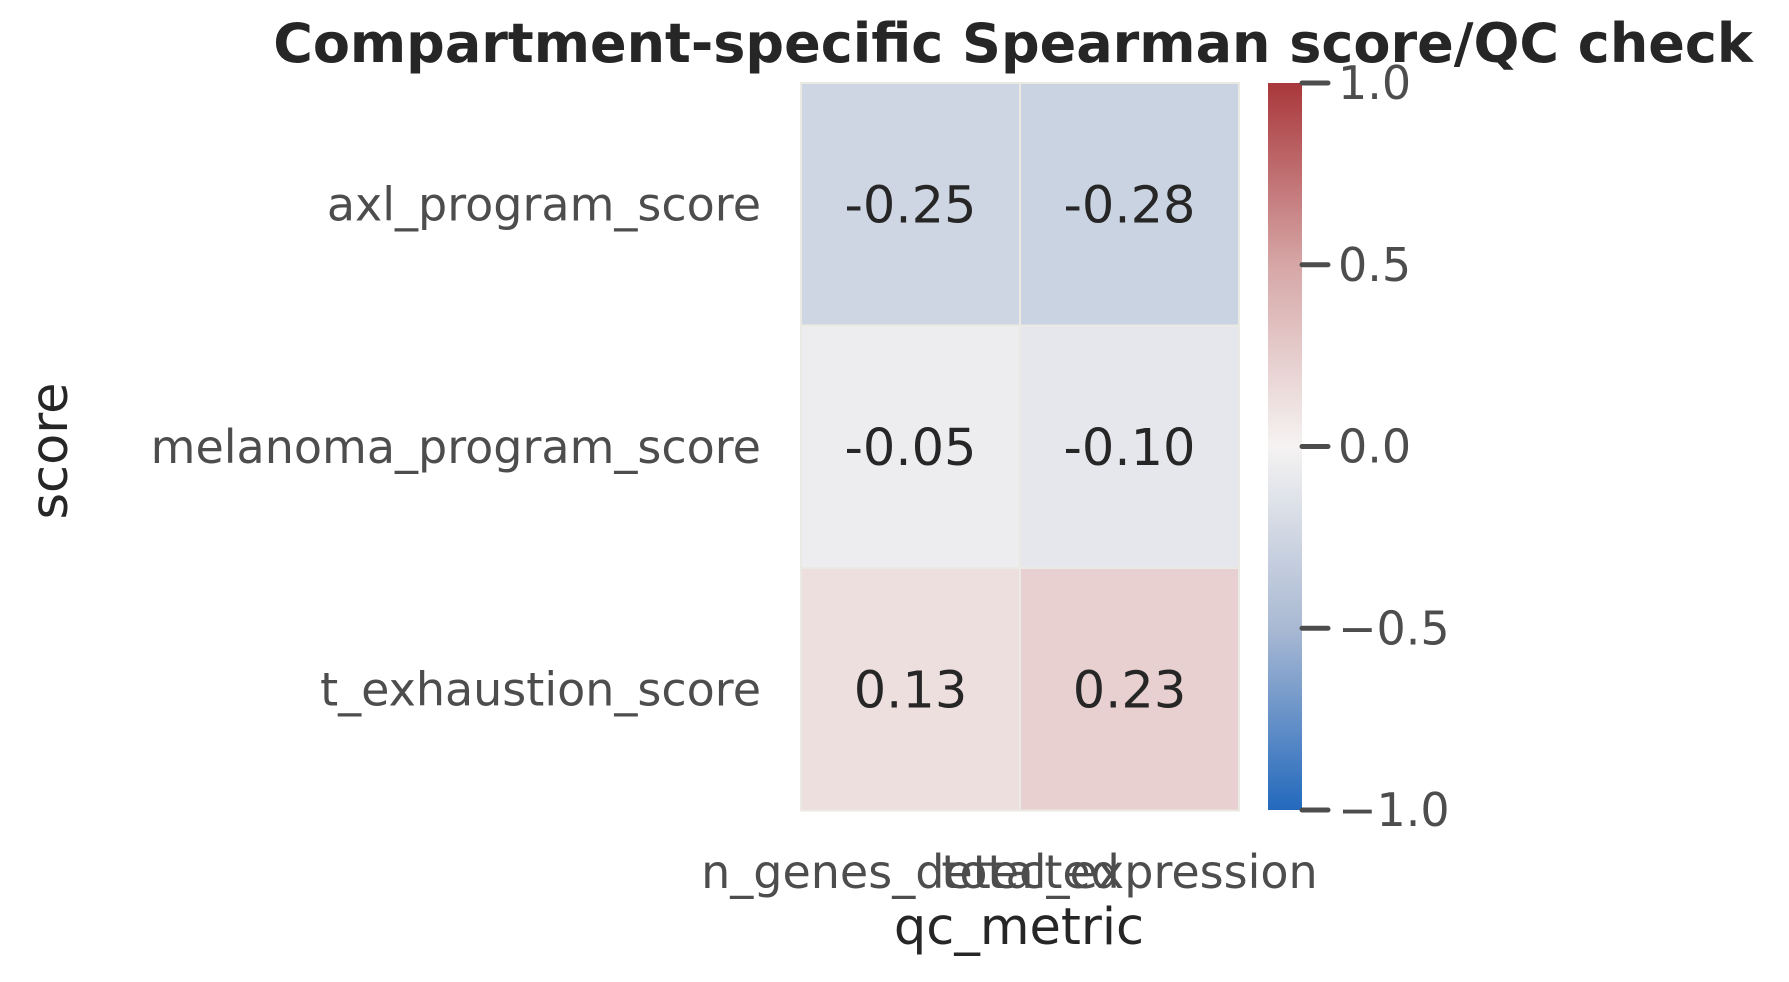  What do you see at coordinates (1374, 83) in the screenshot?
I see `colorbar-tick-label: 1.0` at bounding box center [1374, 83].